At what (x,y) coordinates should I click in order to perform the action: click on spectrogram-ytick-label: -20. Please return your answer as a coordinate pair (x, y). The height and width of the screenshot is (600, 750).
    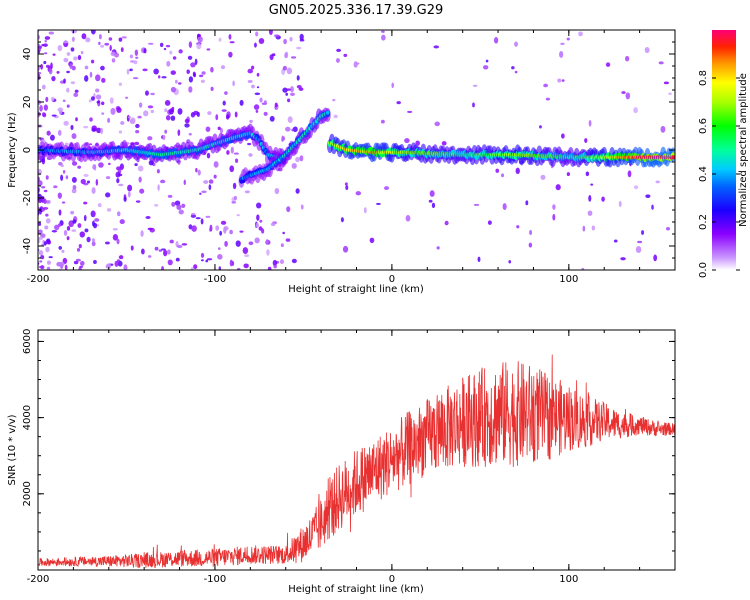
    Looking at the image, I should click on (27, 198).